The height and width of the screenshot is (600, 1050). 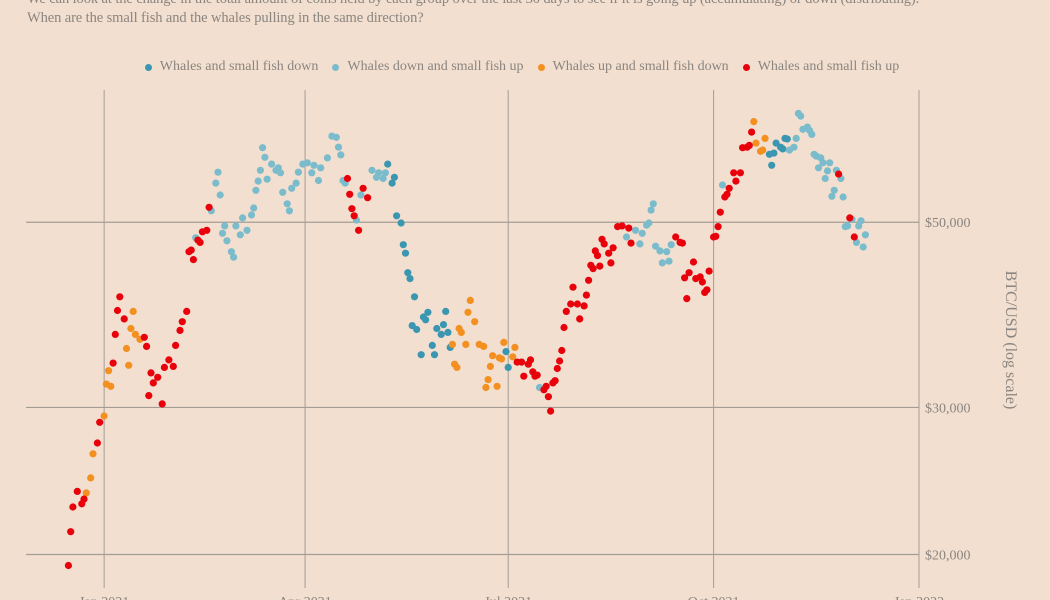 I want to click on legend-item-whales-up-fish-down: Whales up and small fish down, so click(x=633, y=67).